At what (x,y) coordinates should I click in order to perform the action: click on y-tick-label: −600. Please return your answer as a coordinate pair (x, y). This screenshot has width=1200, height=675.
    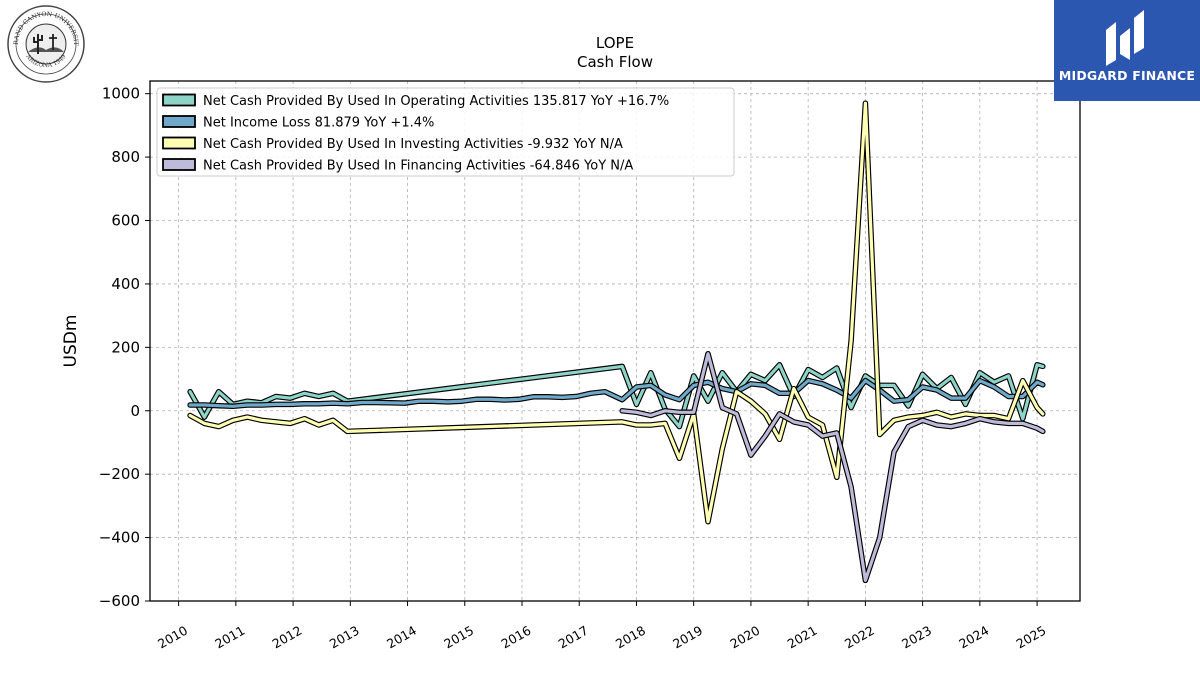
    Looking at the image, I should click on (119, 601).